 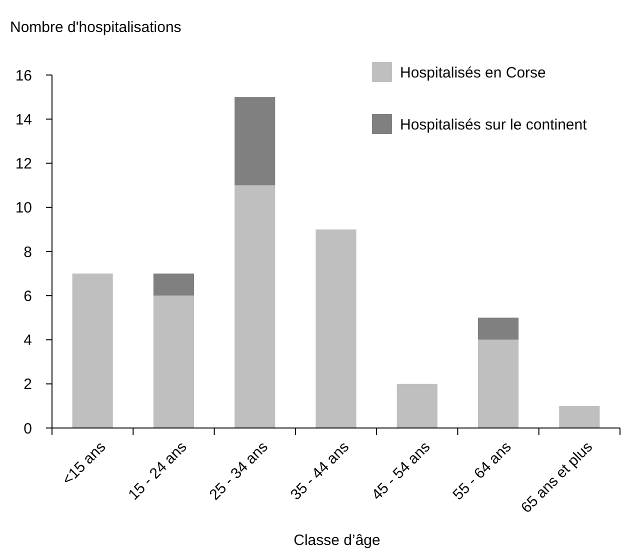 What do you see at coordinates (494, 125) in the screenshot?
I see `legend-label: Hospitalisés sur le continent` at bounding box center [494, 125].